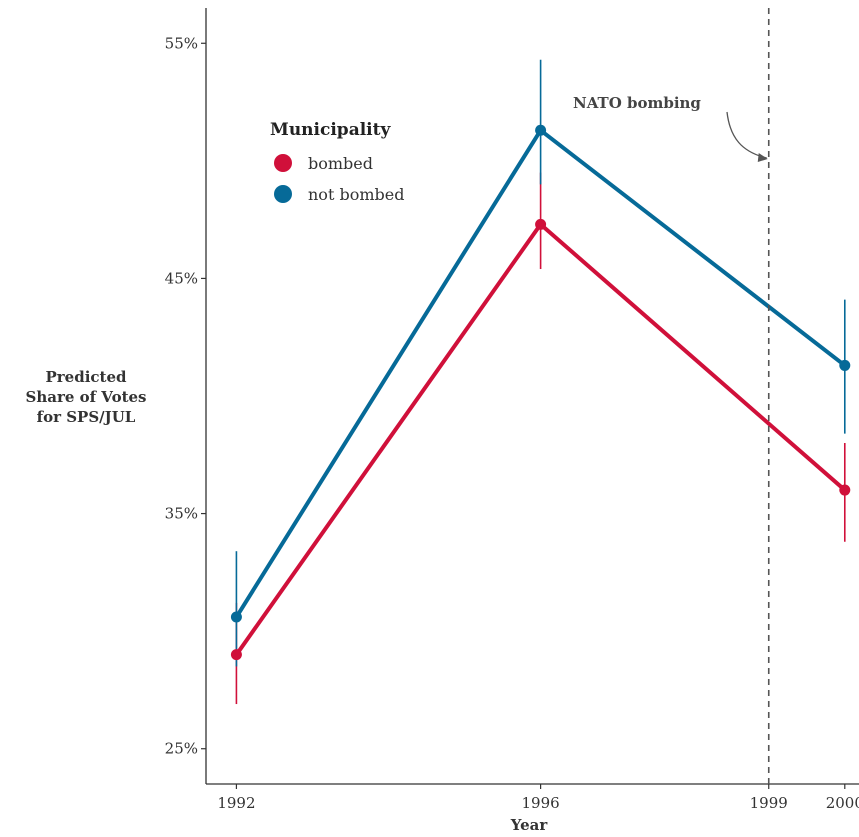 The height and width of the screenshot is (837, 859). What do you see at coordinates (769, 803) in the screenshot?
I see `x-tick-label: 1999` at bounding box center [769, 803].